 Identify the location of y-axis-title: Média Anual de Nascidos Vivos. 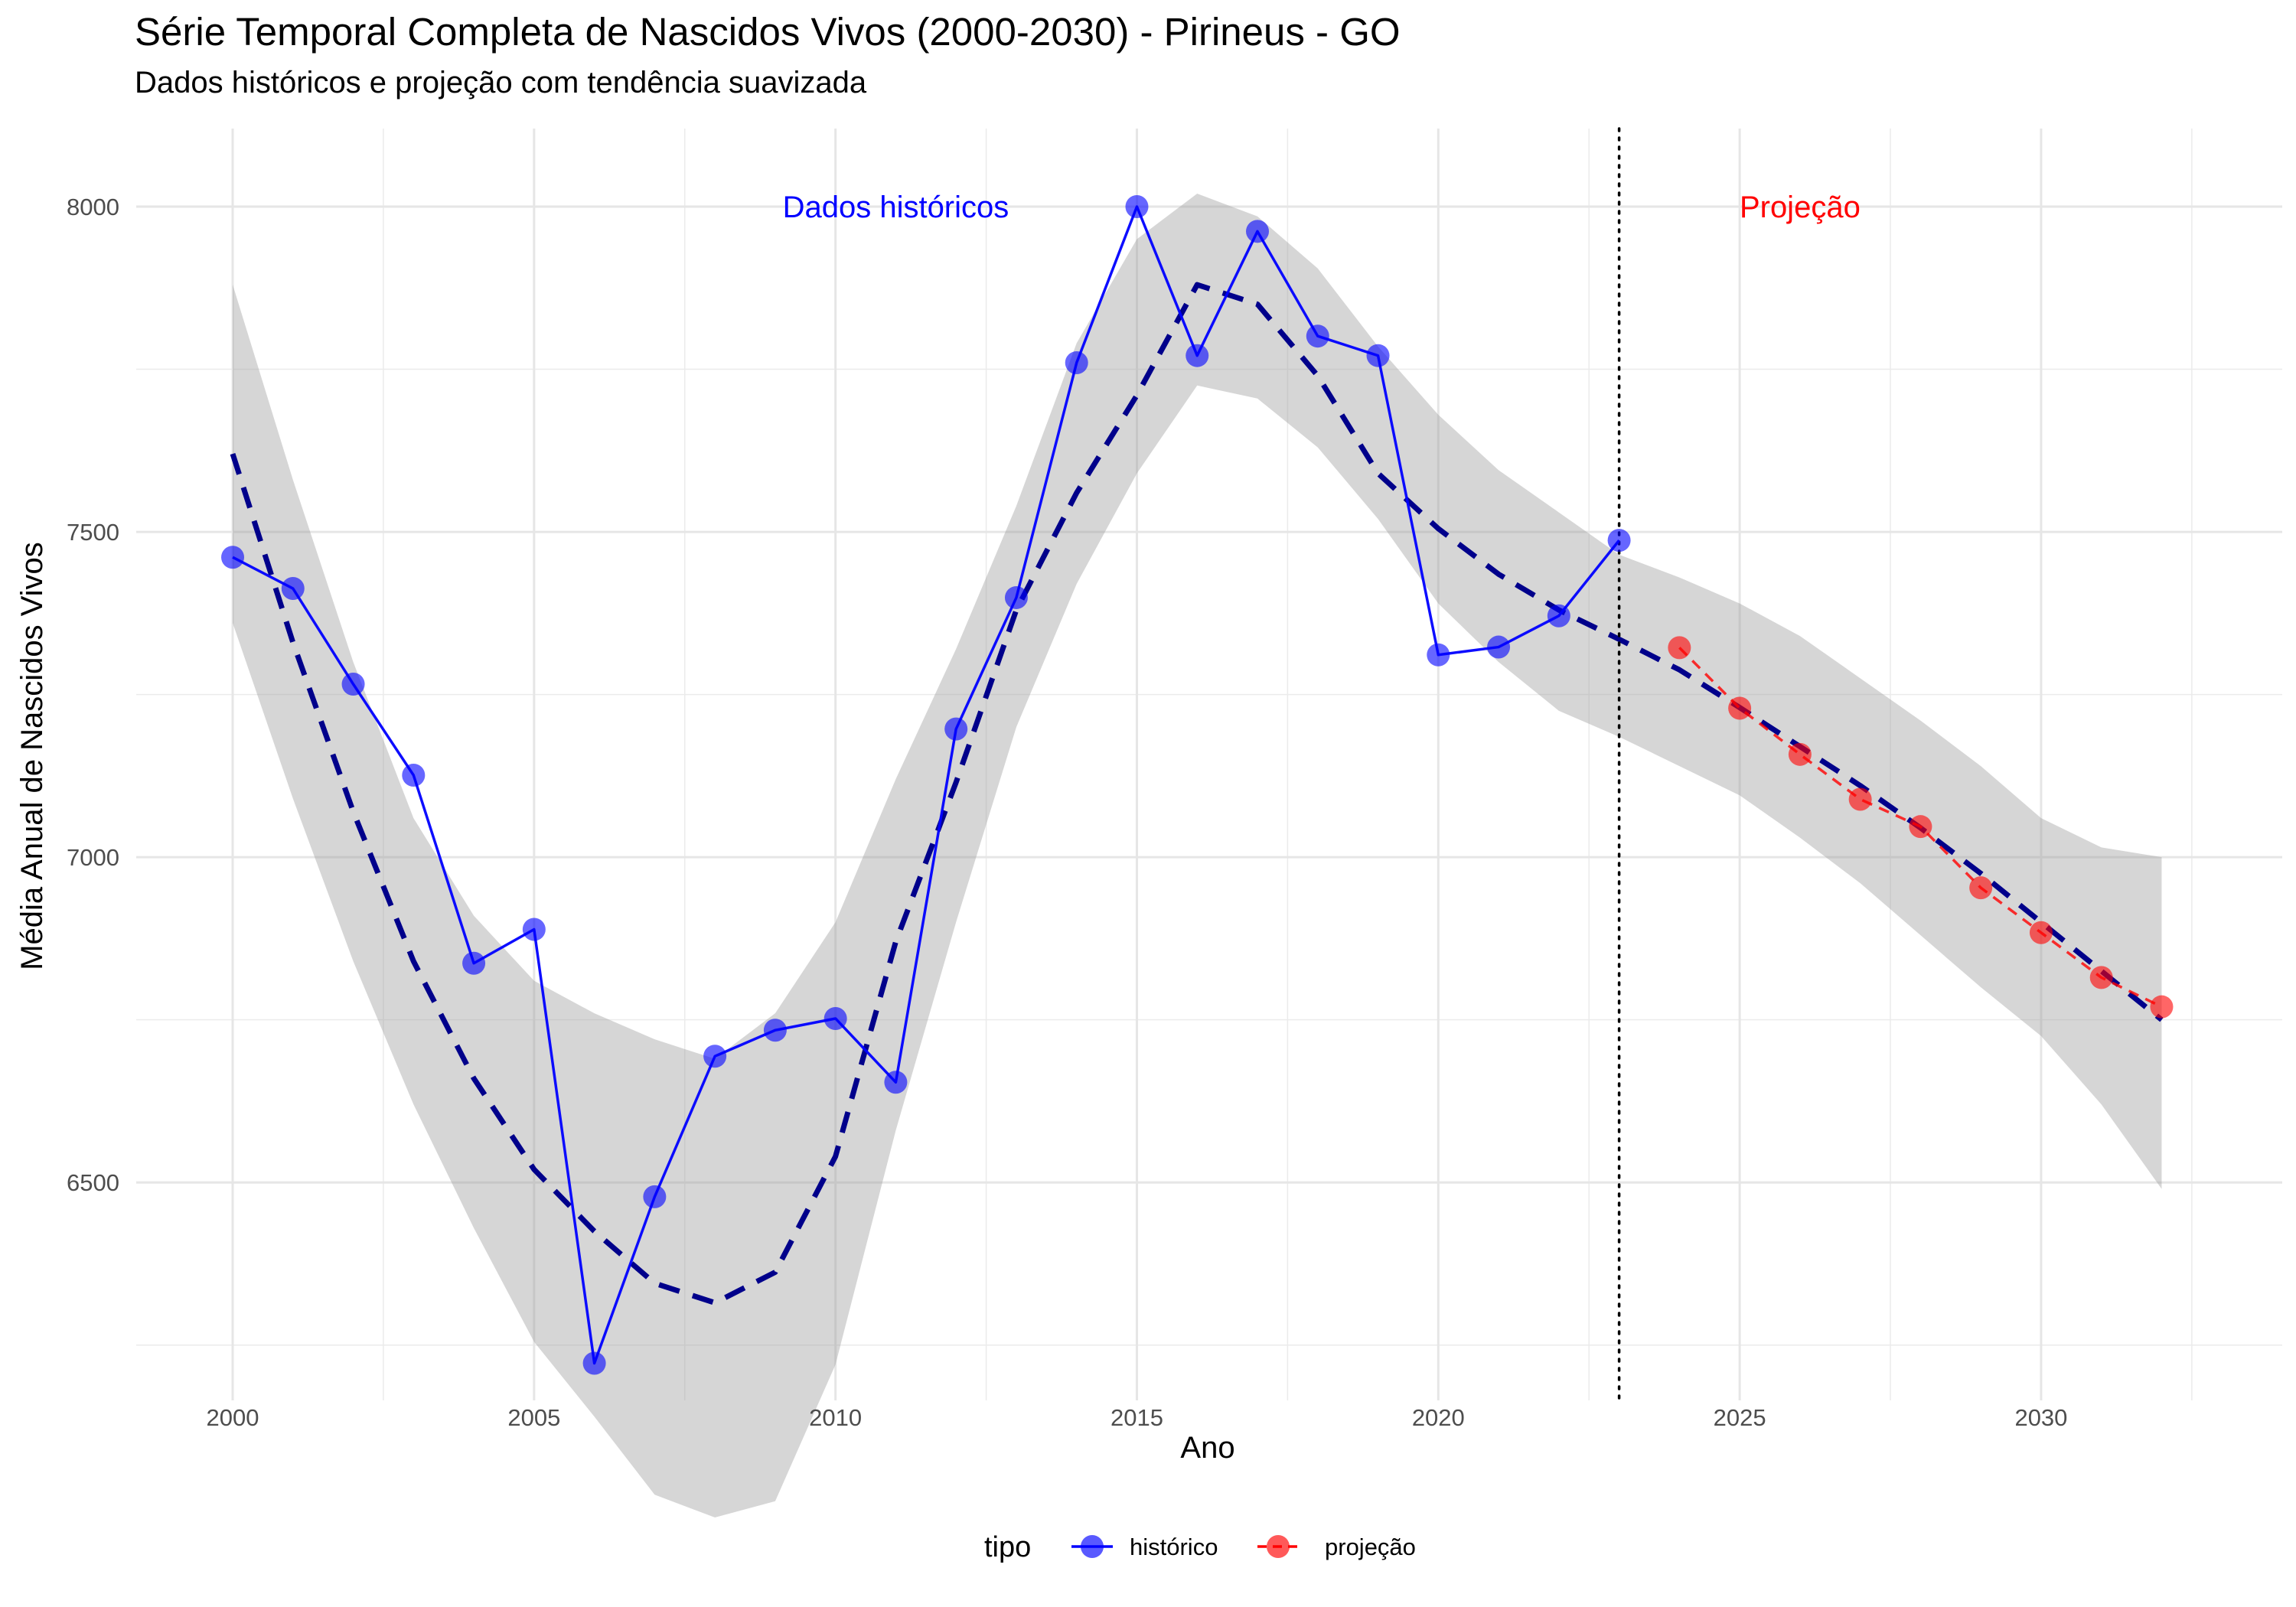
(32, 756).